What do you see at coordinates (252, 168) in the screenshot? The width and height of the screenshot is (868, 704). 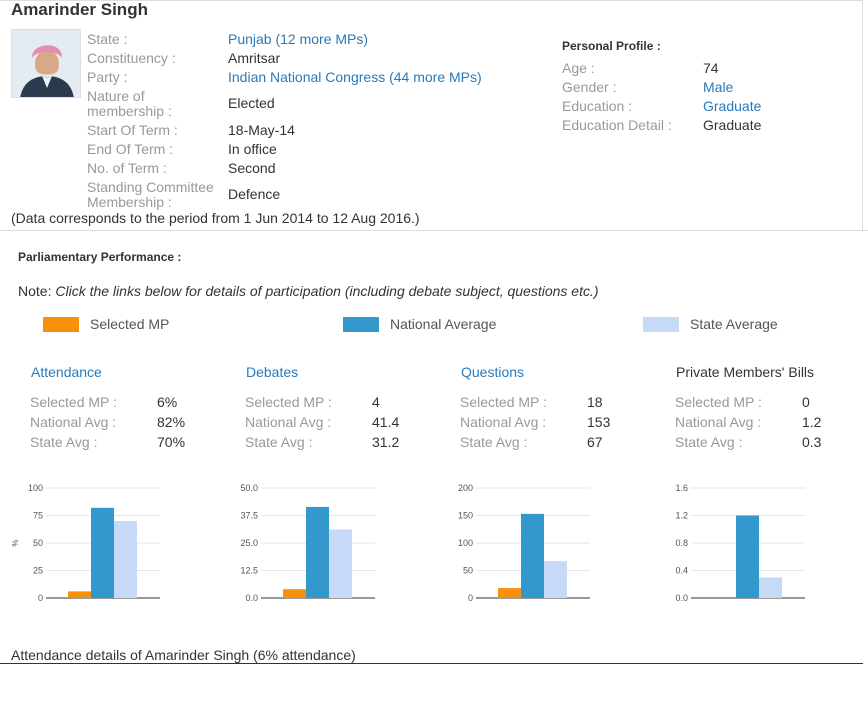 I see `num-term-value: Second` at bounding box center [252, 168].